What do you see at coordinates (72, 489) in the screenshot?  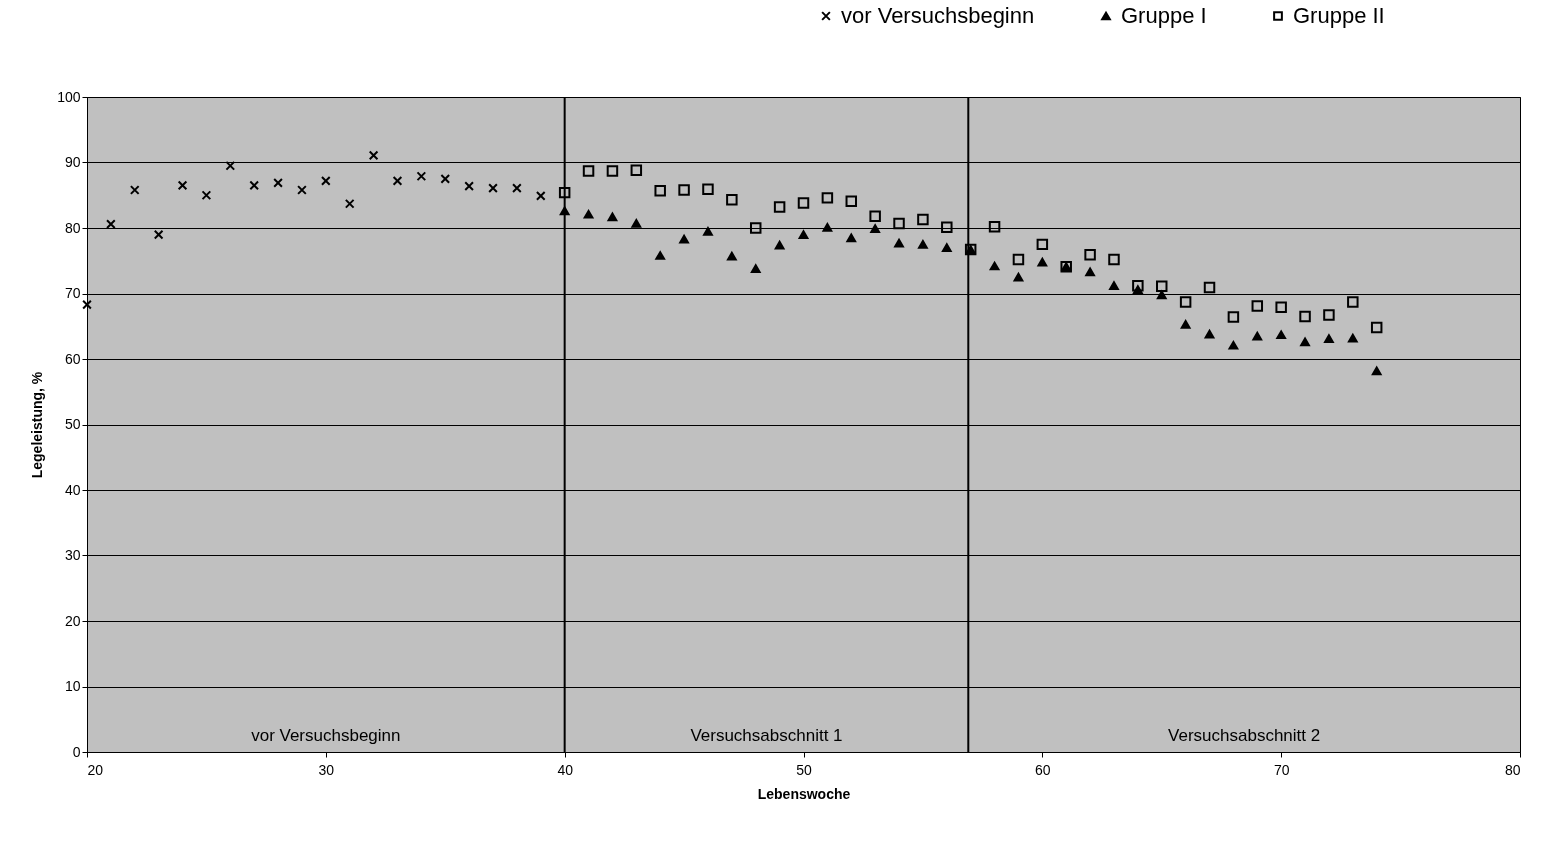 I see `y-tick-label: 40` at bounding box center [72, 489].